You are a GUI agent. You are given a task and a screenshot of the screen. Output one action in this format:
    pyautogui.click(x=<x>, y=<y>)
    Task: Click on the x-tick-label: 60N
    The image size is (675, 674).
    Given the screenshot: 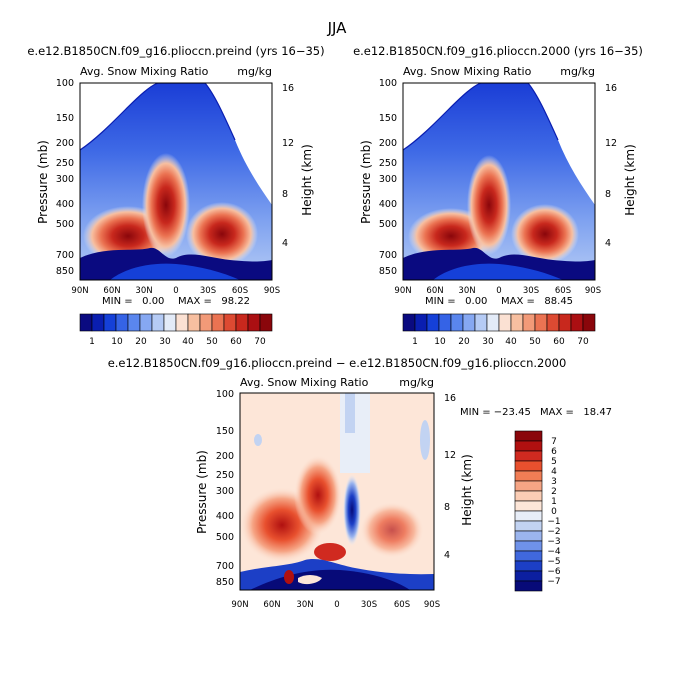 What is the action you would take?
    pyautogui.click(x=434, y=291)
    